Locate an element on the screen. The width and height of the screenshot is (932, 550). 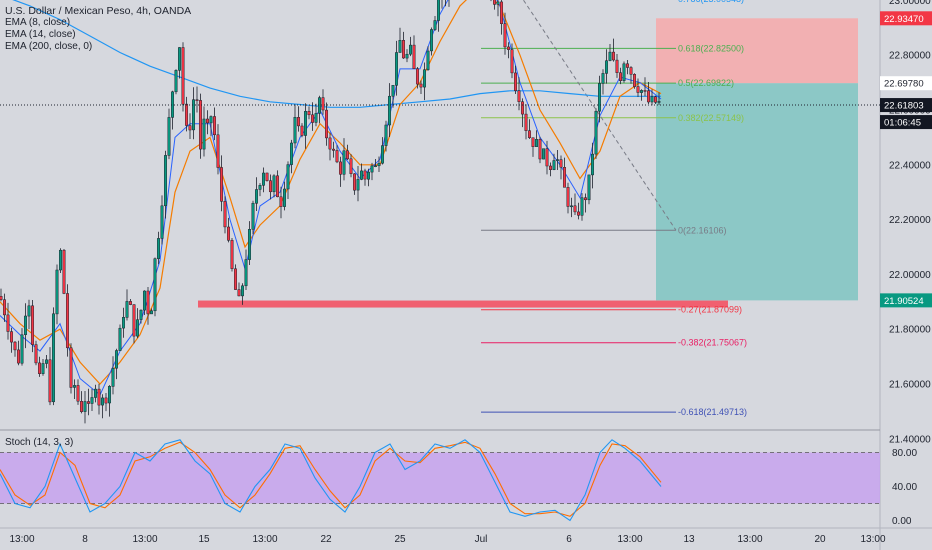
stoch-d-line is located at coordinates (331, 479).